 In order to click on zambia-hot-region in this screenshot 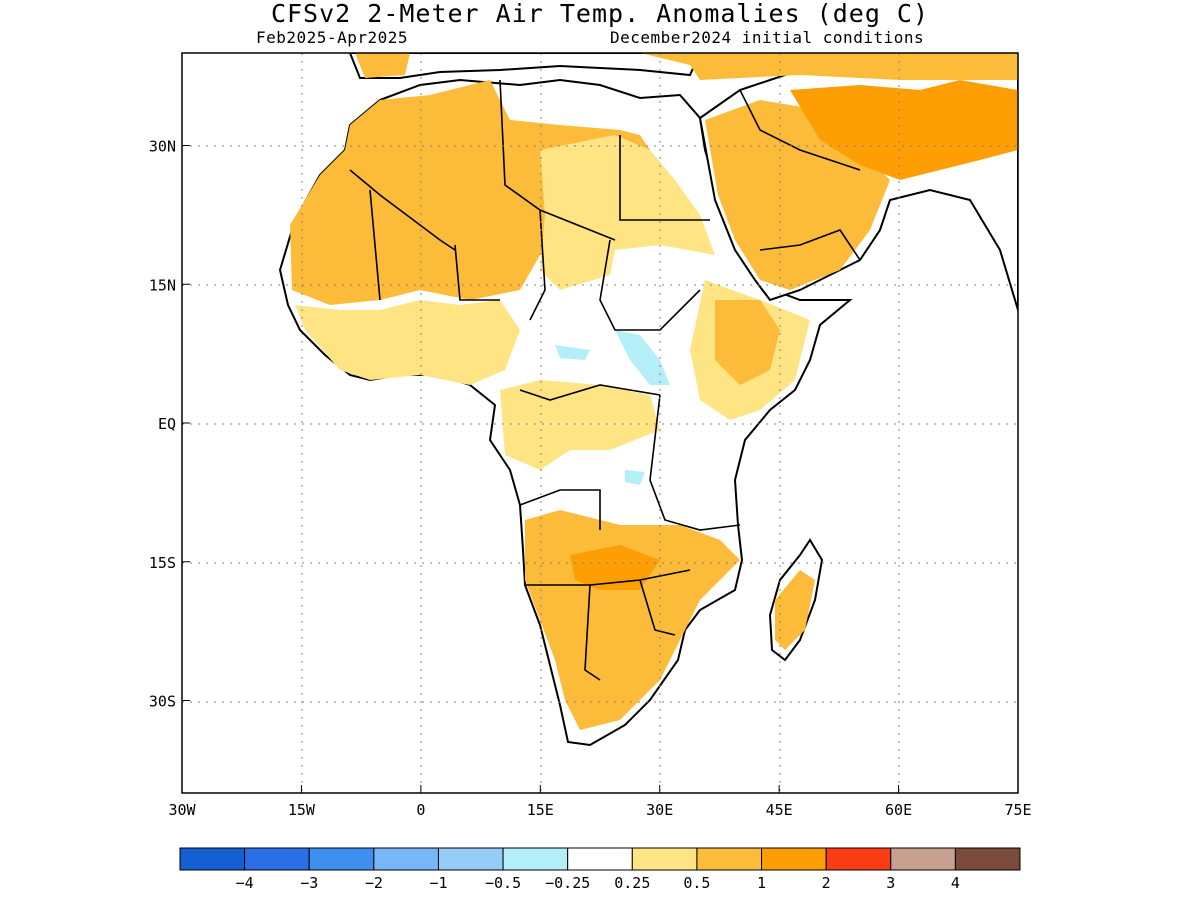, I will do `click(615, 567)`.